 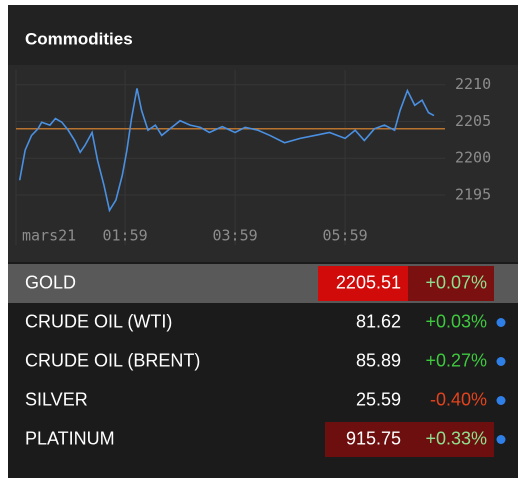 I want to click on y-tick-label: 2210, so click(x=473, y=84).